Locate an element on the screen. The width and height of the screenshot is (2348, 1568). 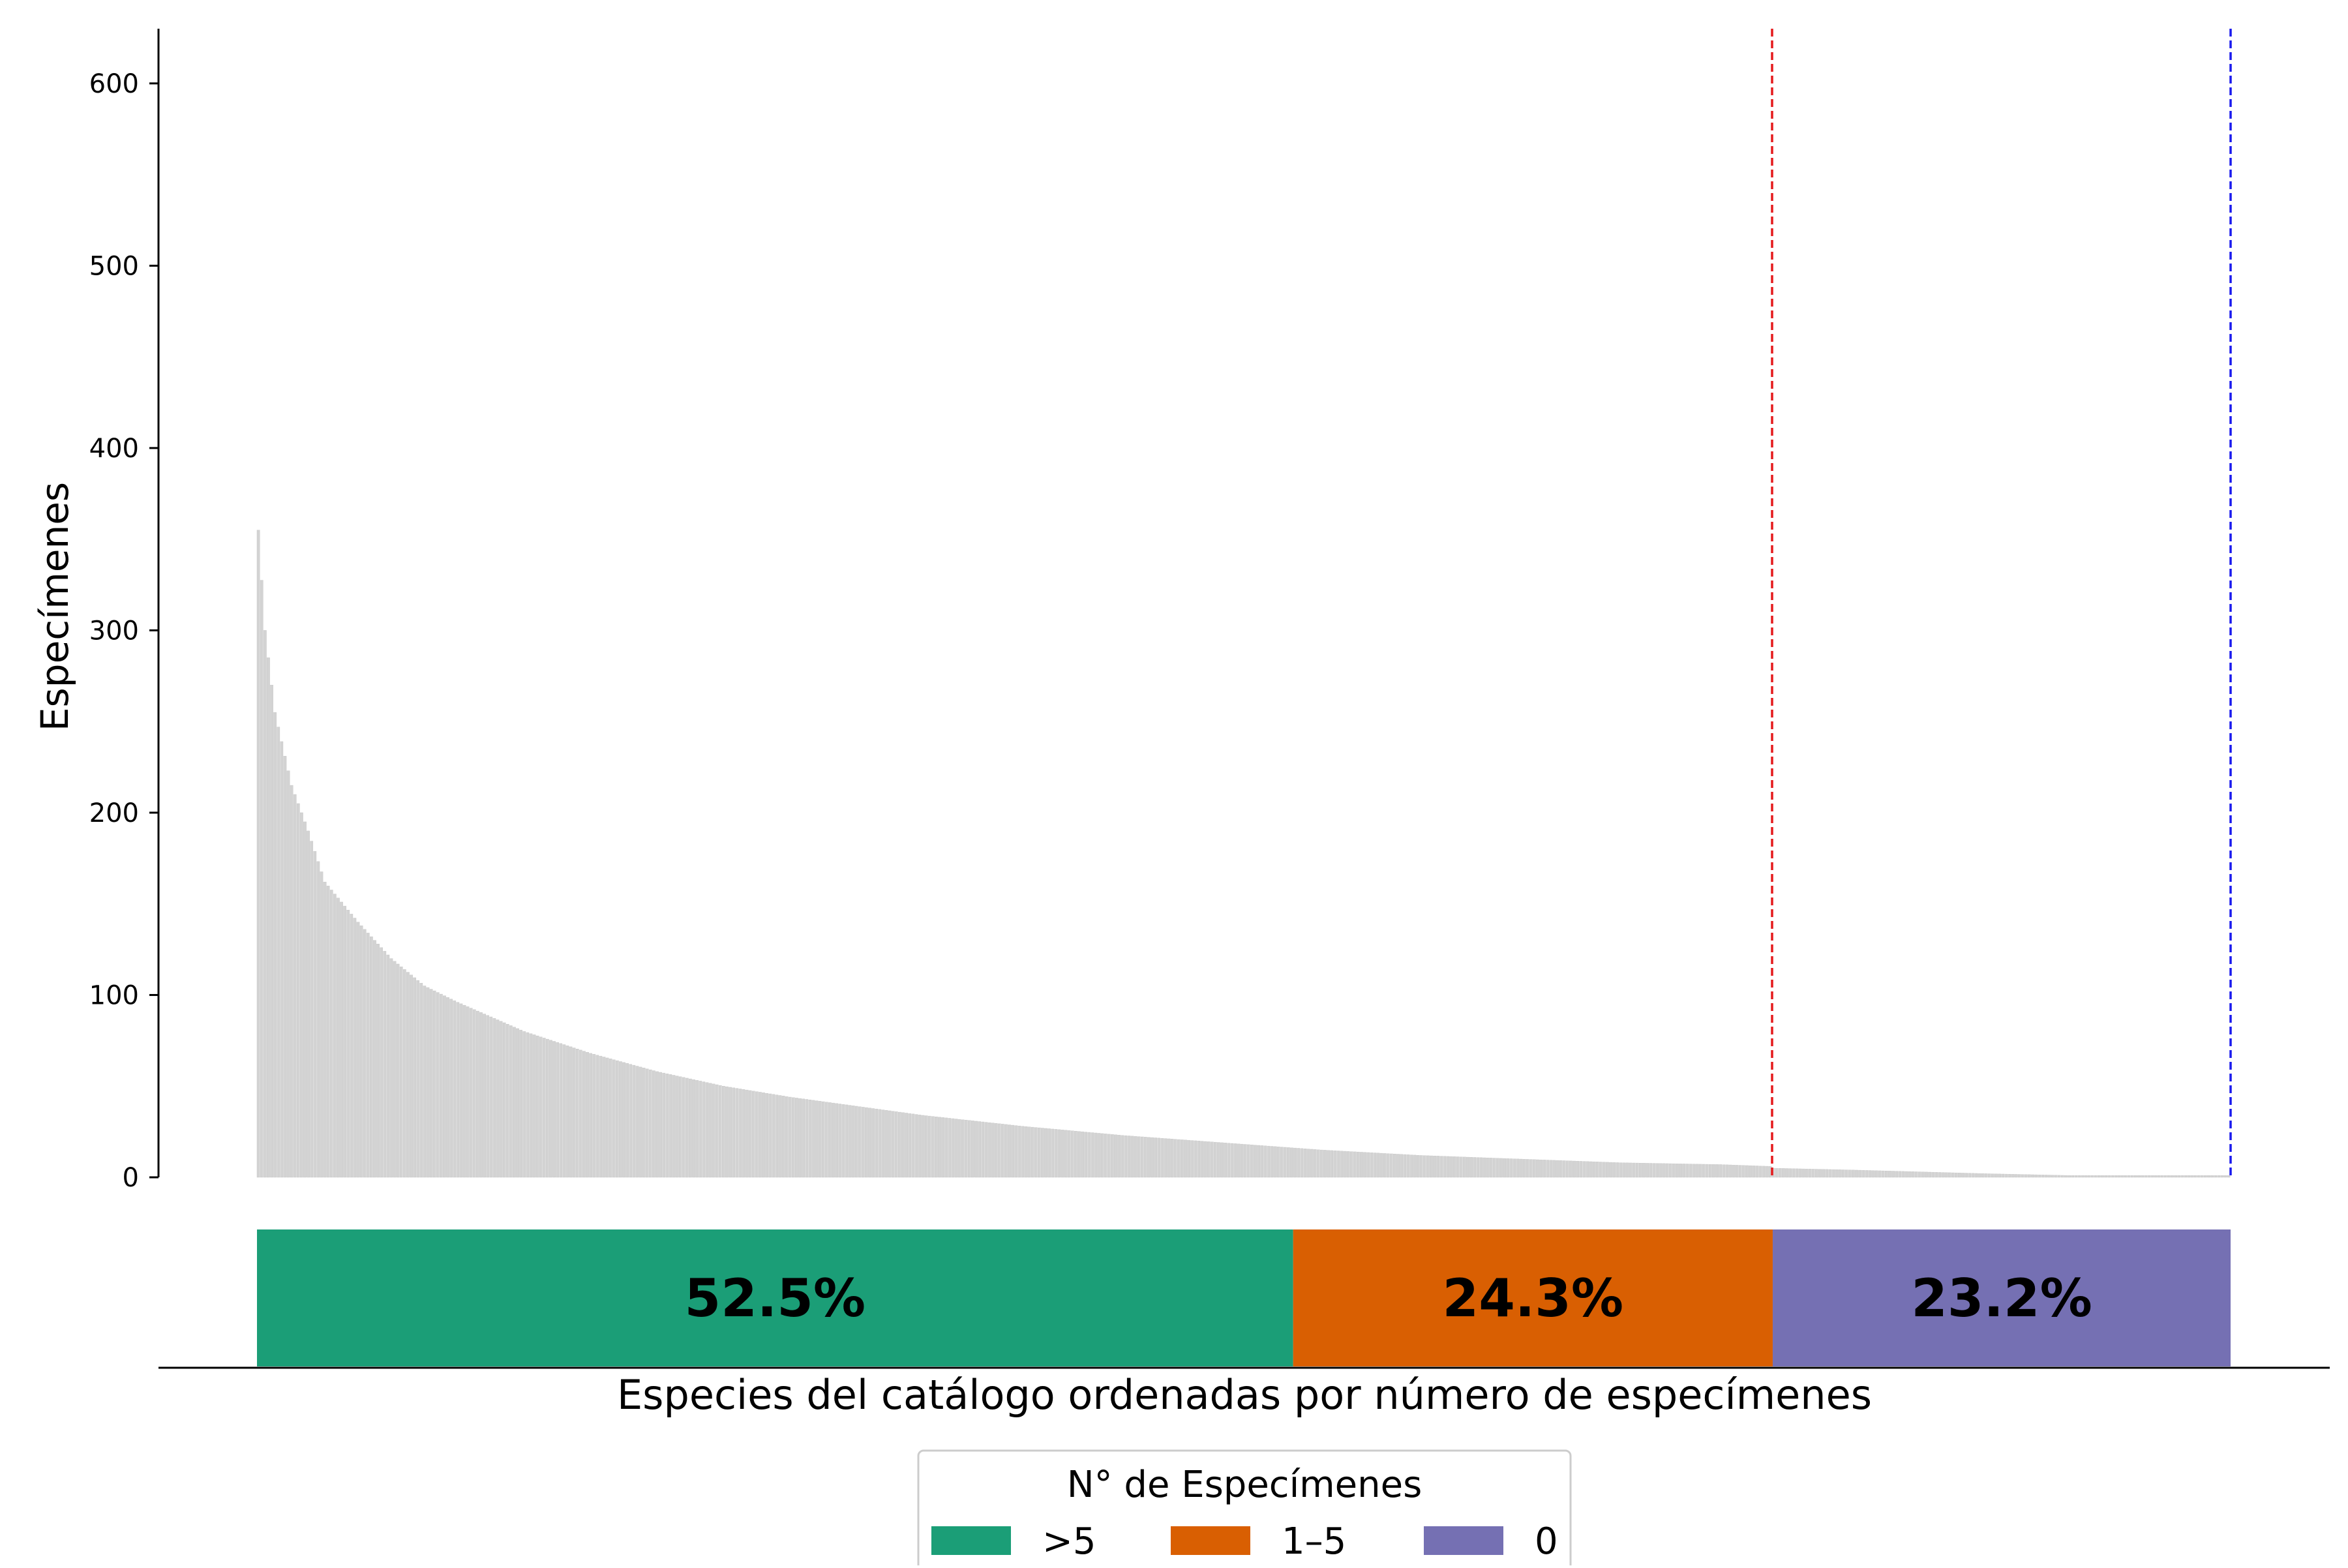
legend-item-label: 0 is located at coordinates (1546, 1541).